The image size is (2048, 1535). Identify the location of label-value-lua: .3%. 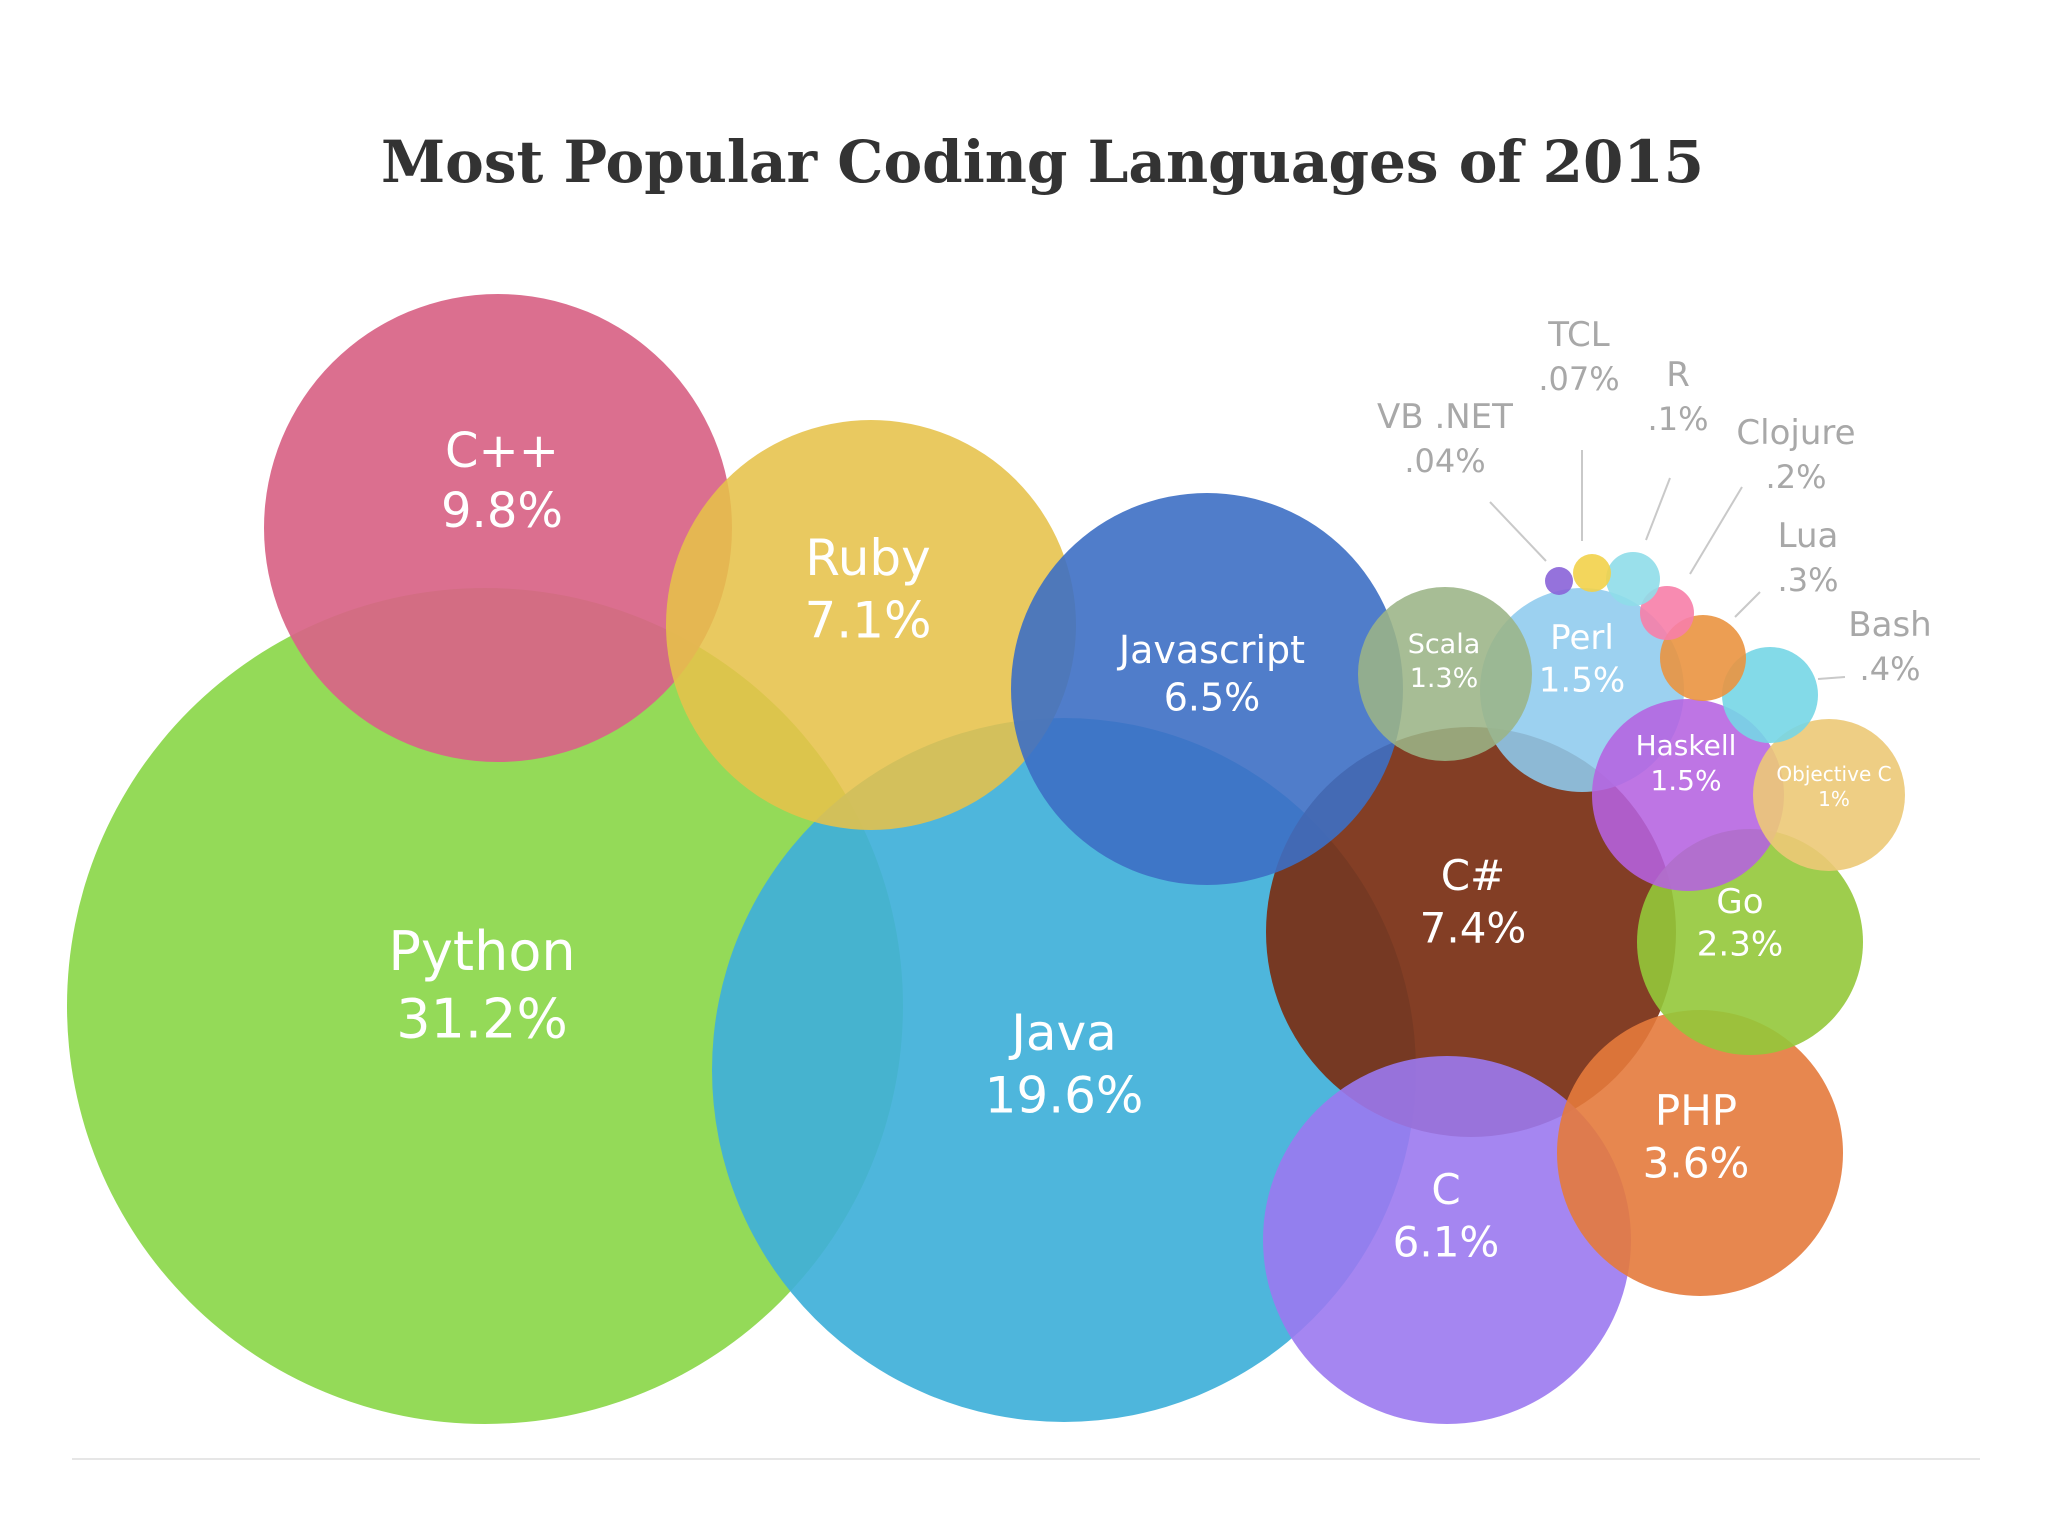
(1808, 580).